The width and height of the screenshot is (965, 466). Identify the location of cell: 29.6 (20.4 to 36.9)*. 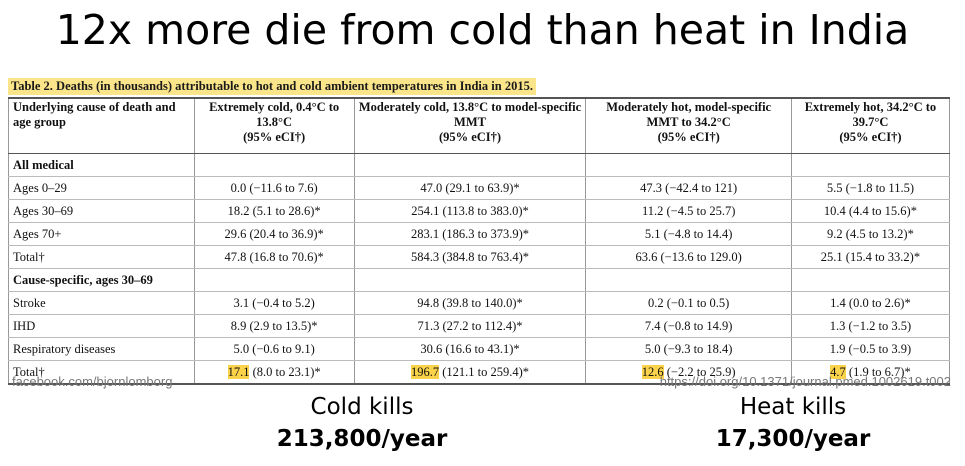
(274, 234).